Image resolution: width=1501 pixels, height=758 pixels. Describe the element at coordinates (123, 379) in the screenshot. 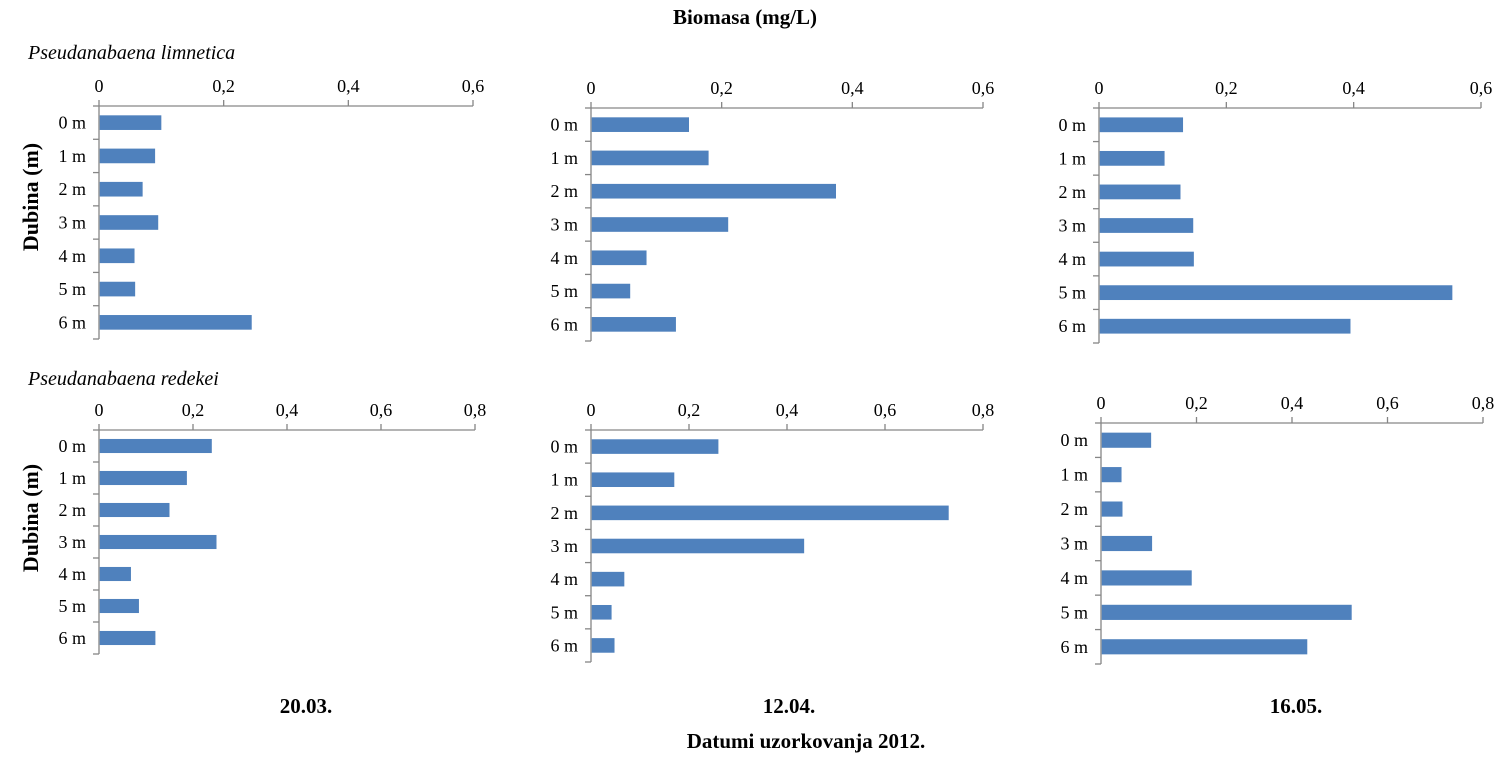

I see `species-label-row-2: Pseudanabaena redekei` at that location.